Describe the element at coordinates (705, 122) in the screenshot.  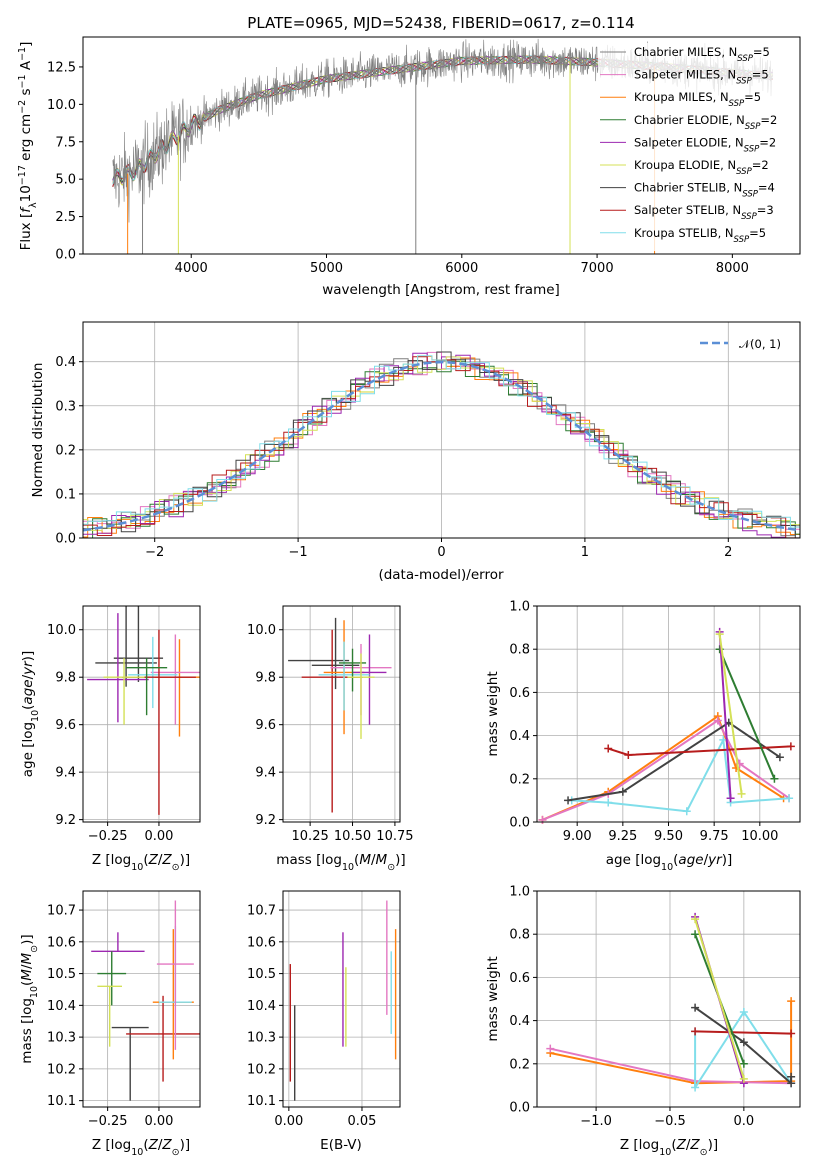
I see `legend-entry: Chabrier ELODIE, NSSP=2` at that location.